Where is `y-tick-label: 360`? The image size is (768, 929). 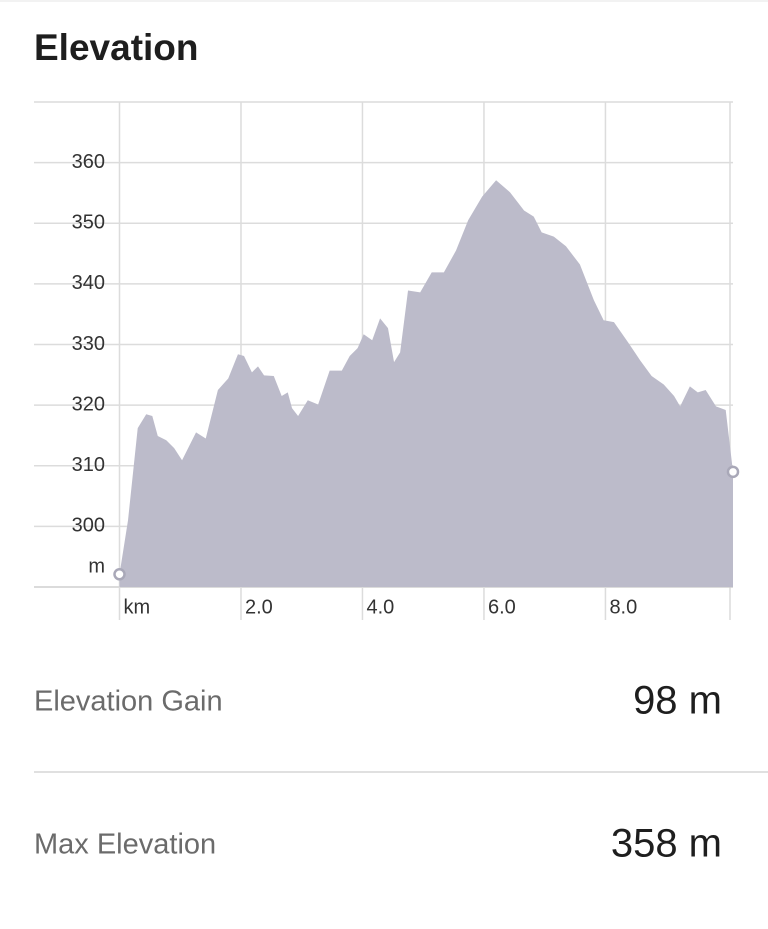
y-tick-label: 360 is located at coordinates (88, 162).